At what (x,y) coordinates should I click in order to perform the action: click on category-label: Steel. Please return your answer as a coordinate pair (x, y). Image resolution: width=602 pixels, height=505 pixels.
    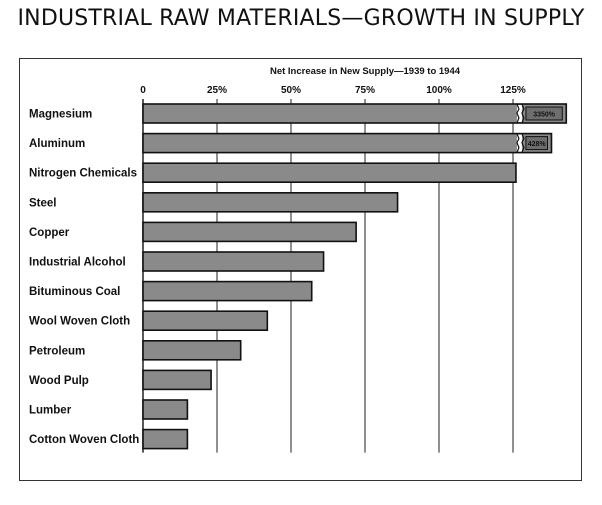
    Looking at the image, I should click on (43, 203).